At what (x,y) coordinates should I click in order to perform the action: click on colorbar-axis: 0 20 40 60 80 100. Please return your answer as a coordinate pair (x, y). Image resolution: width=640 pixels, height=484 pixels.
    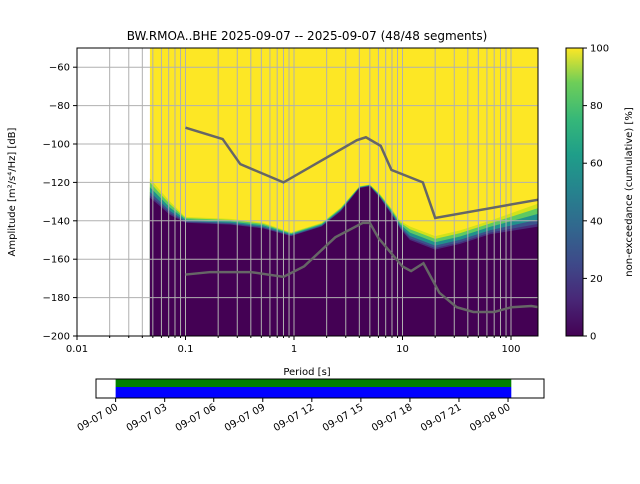
    Looking at the image, I should click on (596, 193).